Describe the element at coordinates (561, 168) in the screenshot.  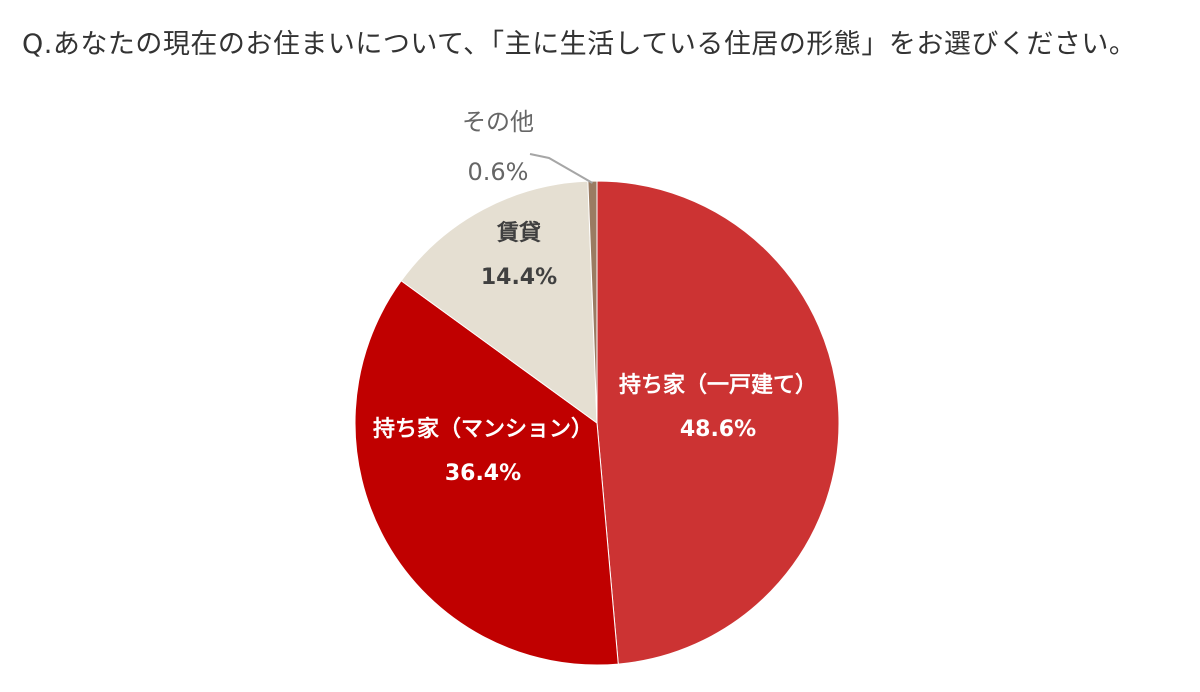
I see `leader-line` at that location.